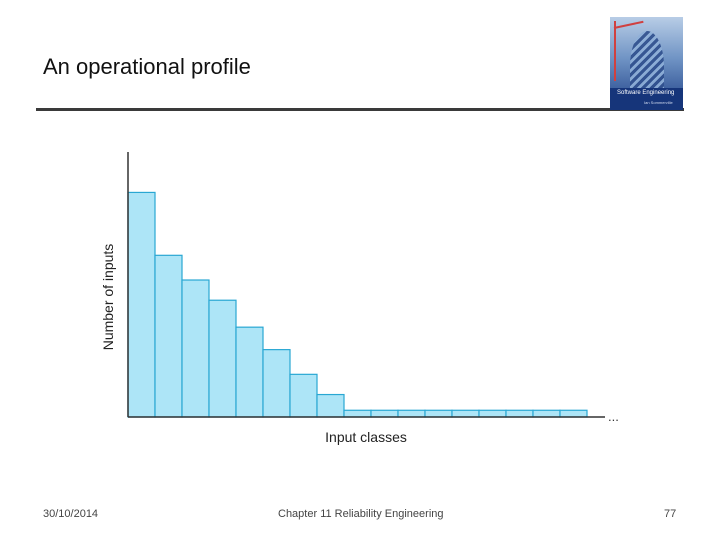 Image resolution: width=720 pixels, height=540 pixels. What do you see at coordinates (646, 93) in the screenshot?
I see `cover-title: Software Engineering` at bounding box center [646, 93].